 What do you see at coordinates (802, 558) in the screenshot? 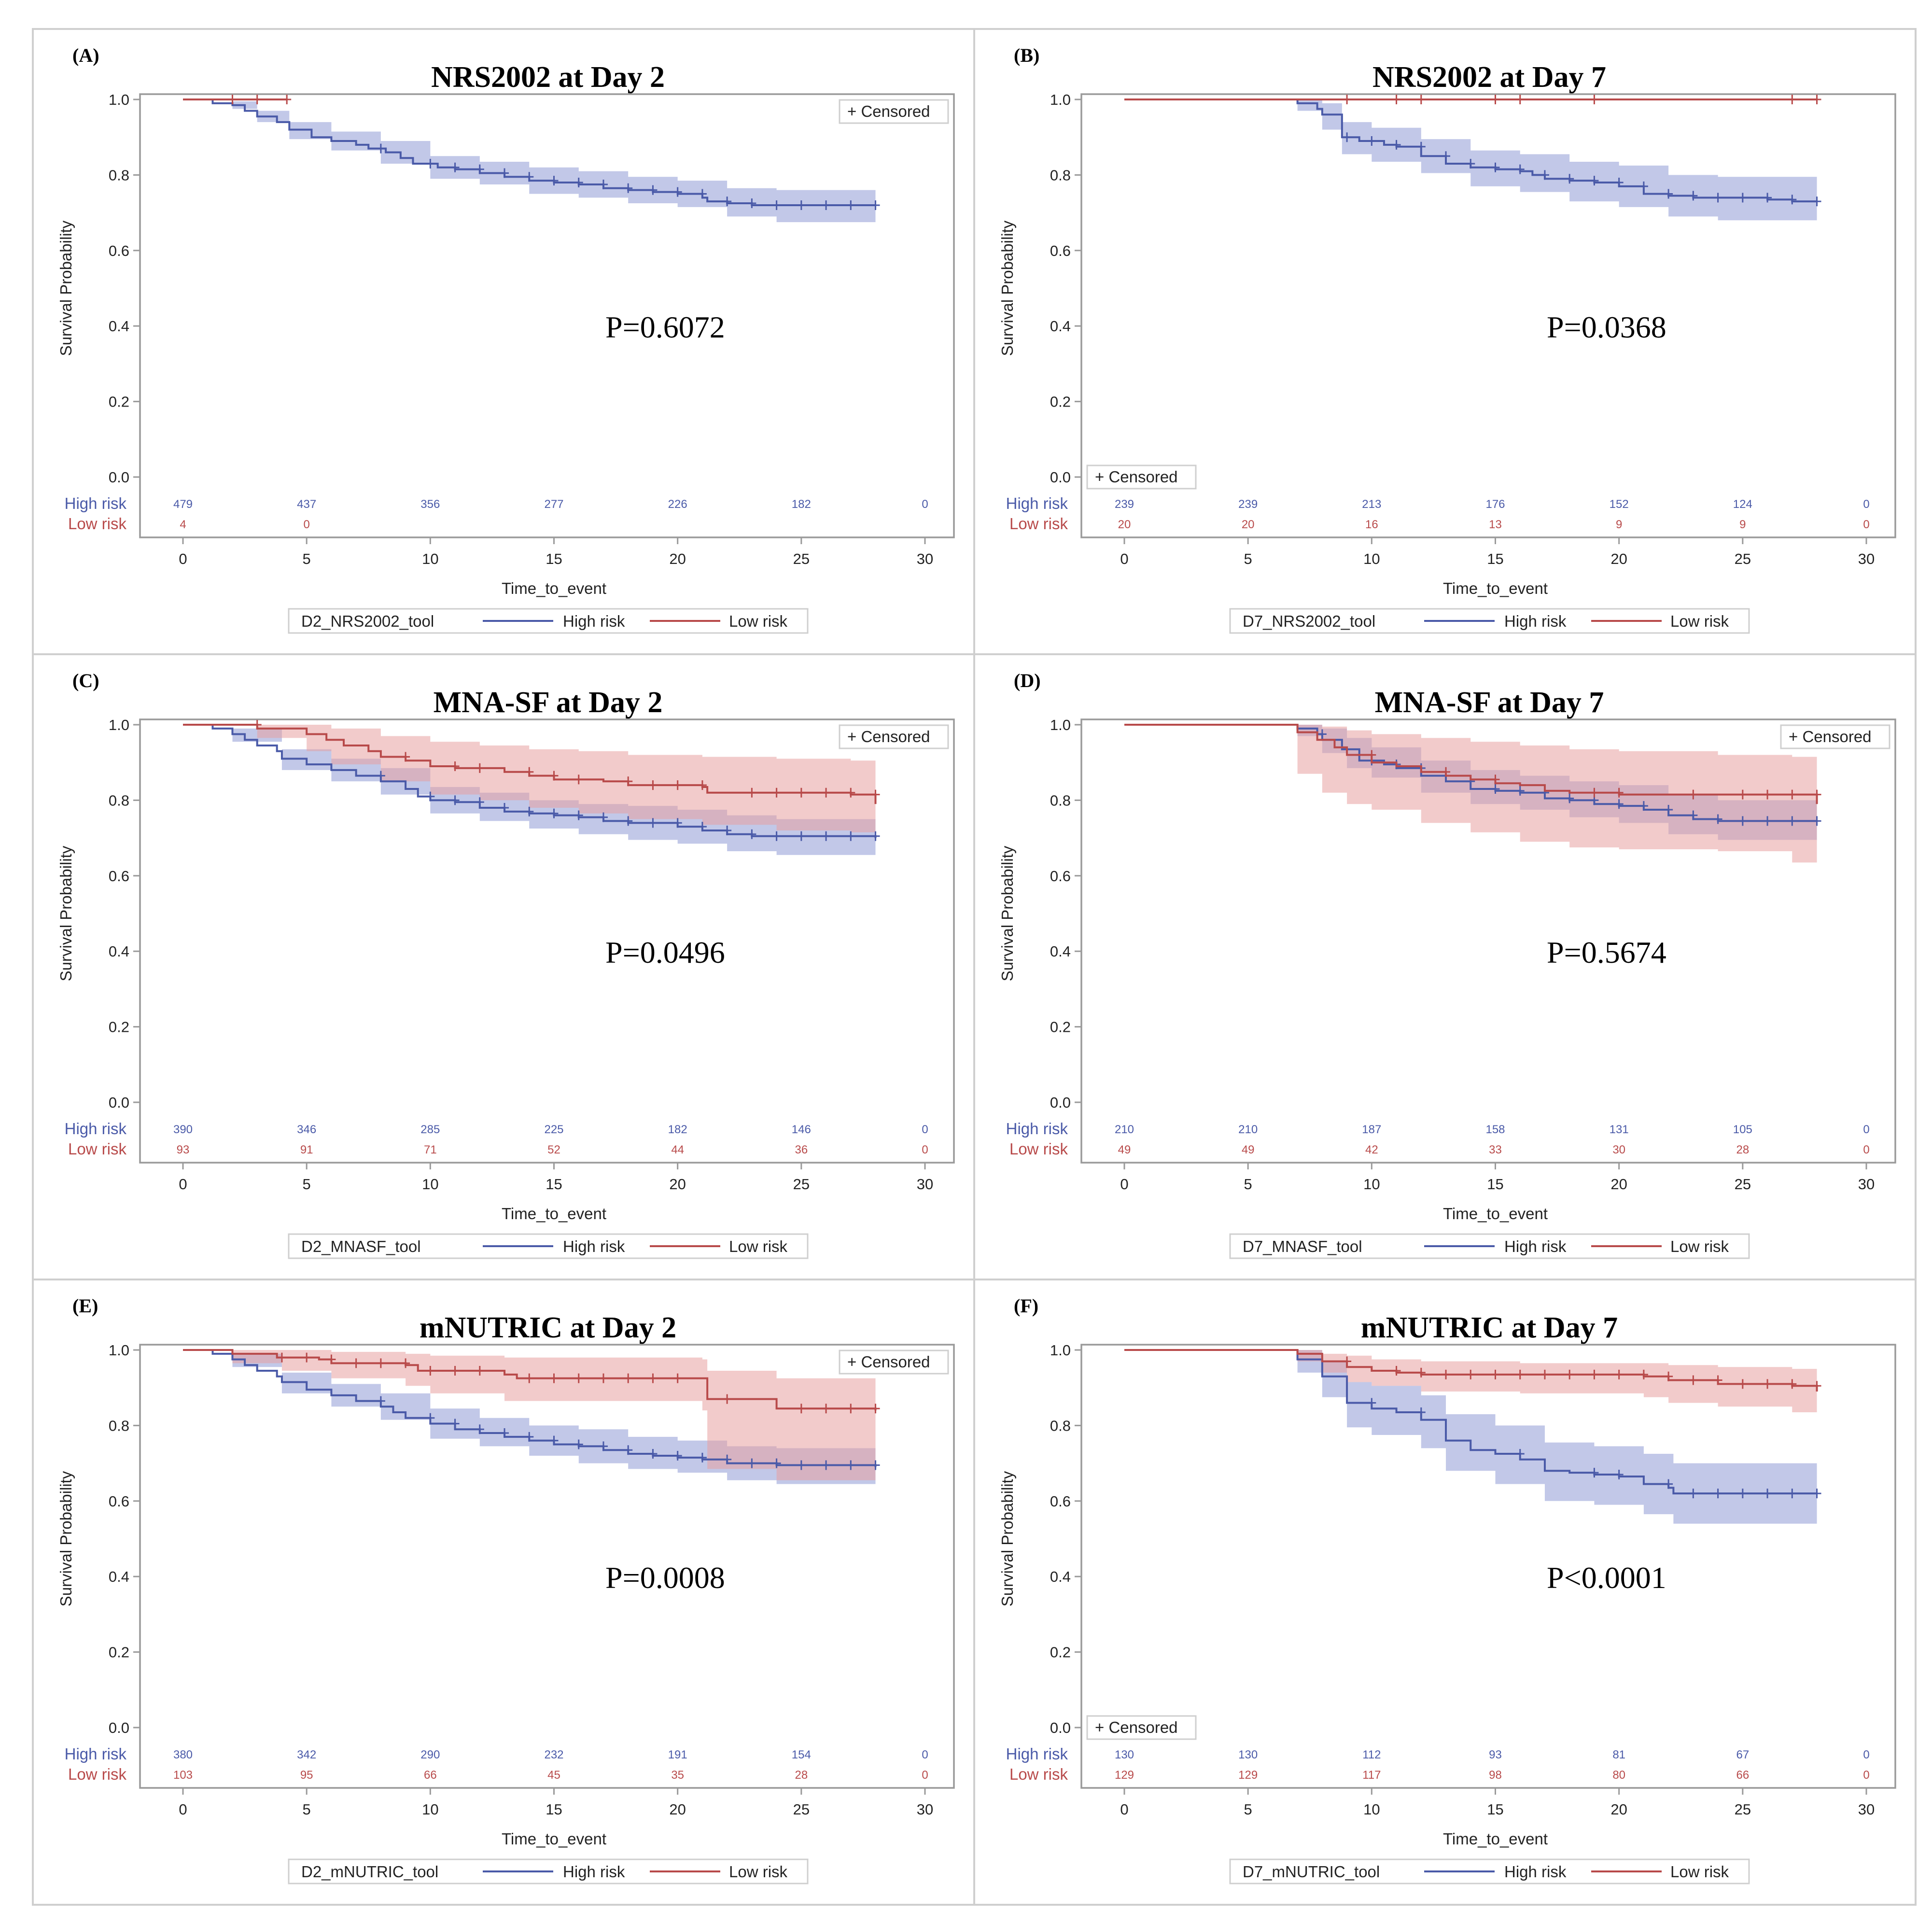
I see `x-tick-label: 25` at bounding box center [802, 558].